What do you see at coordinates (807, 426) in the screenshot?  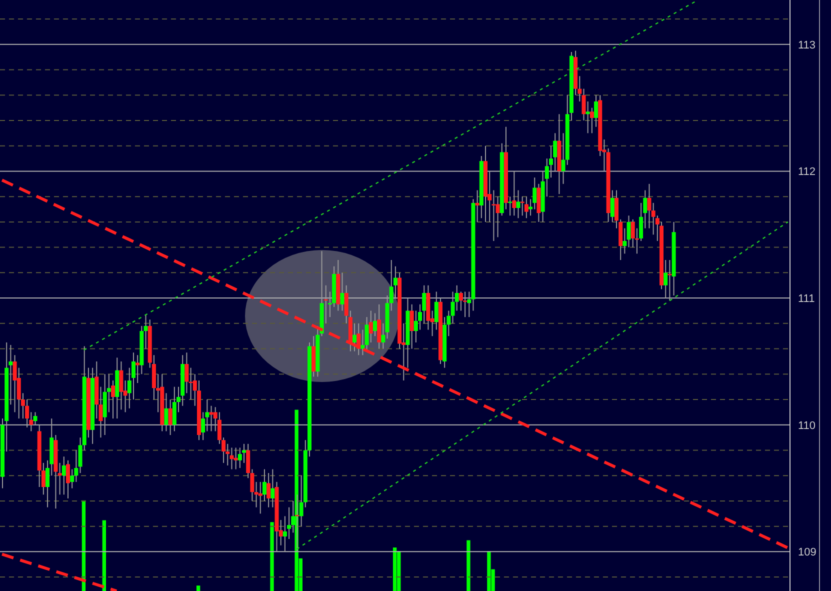 I see `y-tick-label: 110` at bounding box center [807, 426].